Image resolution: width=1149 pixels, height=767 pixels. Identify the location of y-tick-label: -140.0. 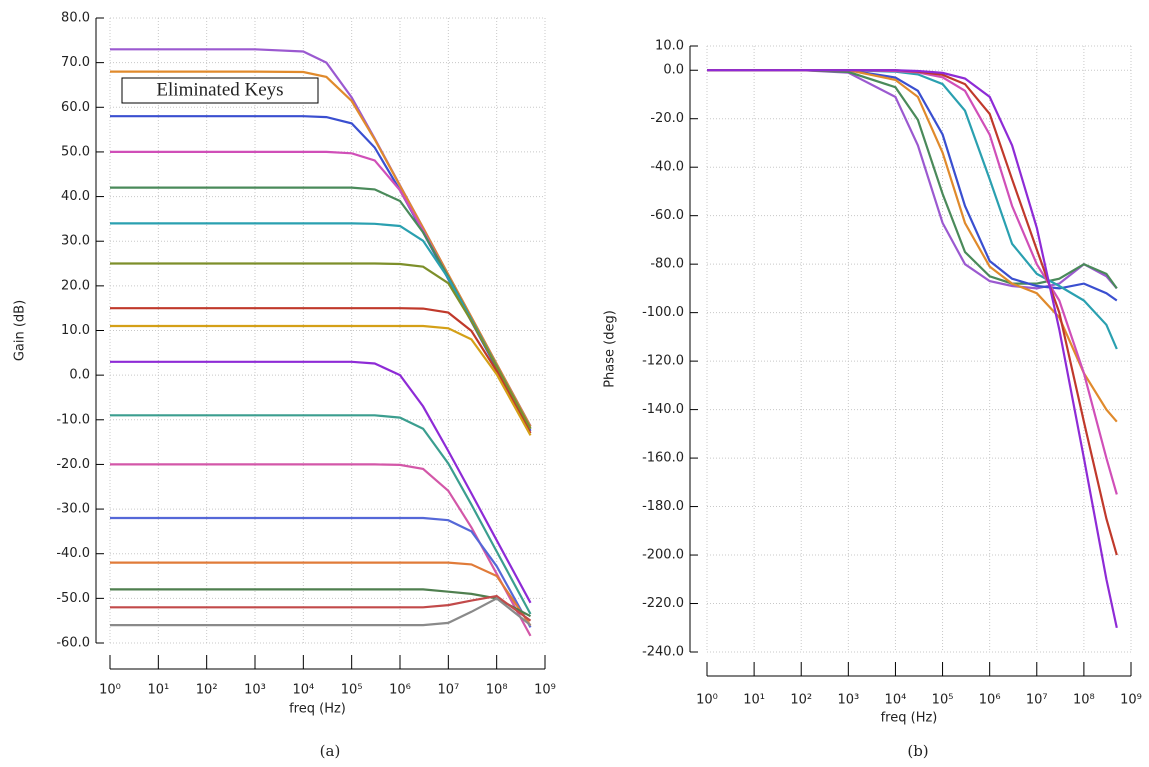
(663, 409).